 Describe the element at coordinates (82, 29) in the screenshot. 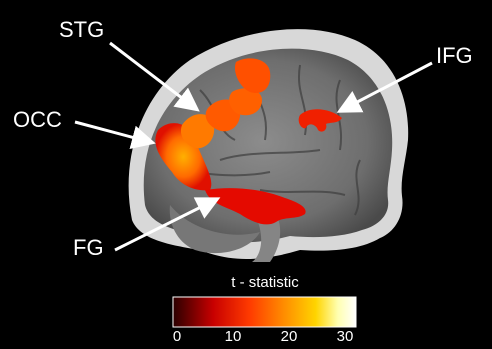

I see `stg-label: STG` at that location.